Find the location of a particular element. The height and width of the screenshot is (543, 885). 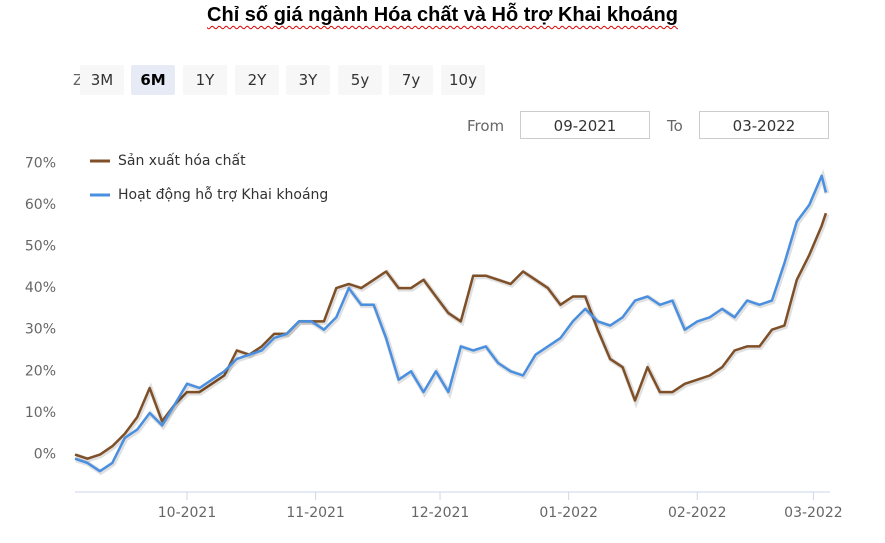

x-tick-label: 10-2021 is located at coordinates (187, 513).